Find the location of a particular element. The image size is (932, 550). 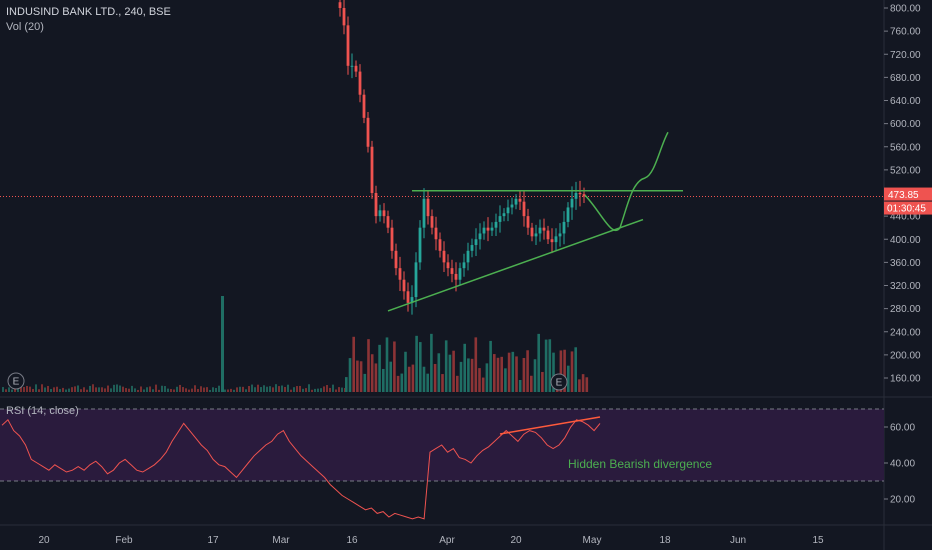

price-tick-label: 800.00 is located at coordinates (905, 9).